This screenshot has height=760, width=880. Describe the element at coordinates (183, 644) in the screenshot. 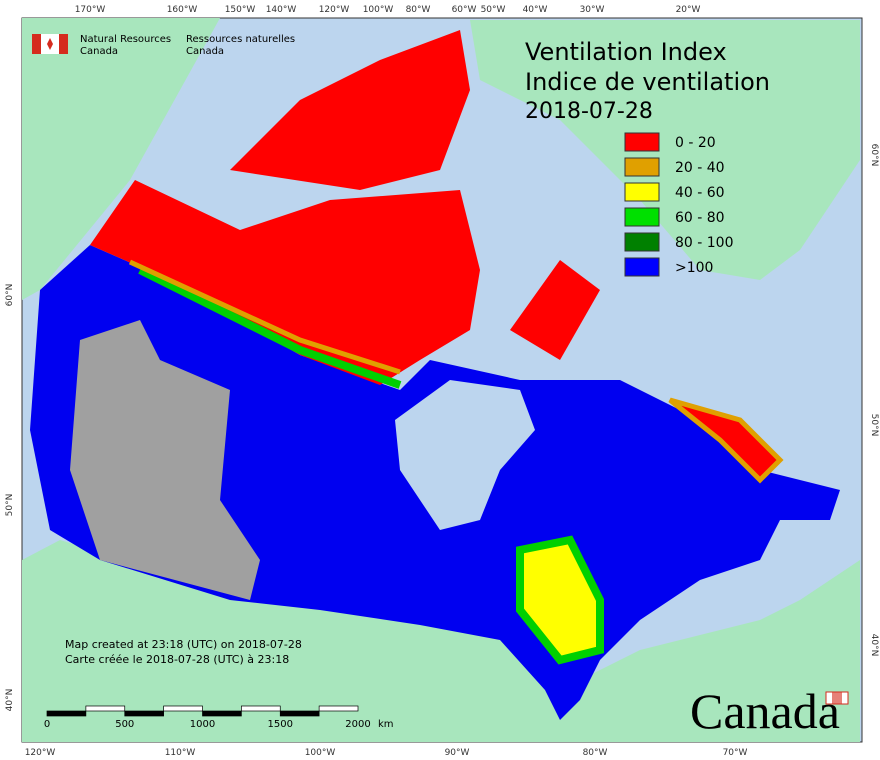

I see `footer: Map created at 23:18 (UTC) on 2018-07-28` at that location.